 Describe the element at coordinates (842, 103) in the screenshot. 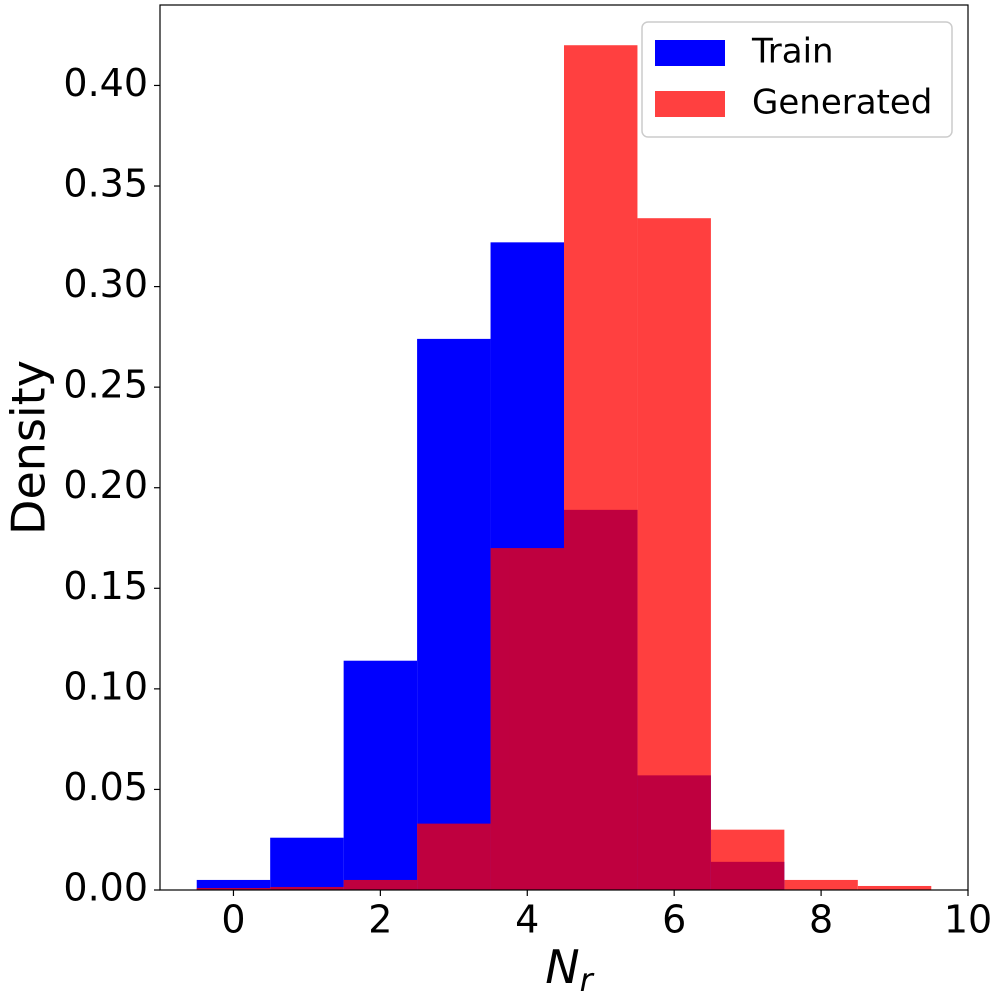

I see `legend-label: Generated` at that location.